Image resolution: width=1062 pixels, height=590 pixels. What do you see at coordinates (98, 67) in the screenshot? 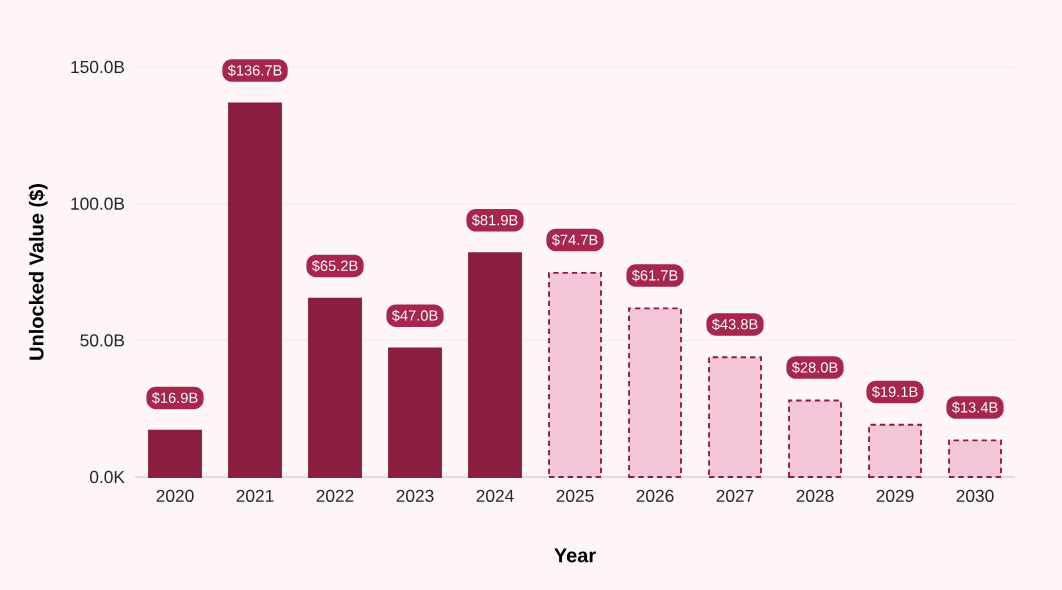
I see `y-tick-label: 150.0B` at bounding box center [98, 67].